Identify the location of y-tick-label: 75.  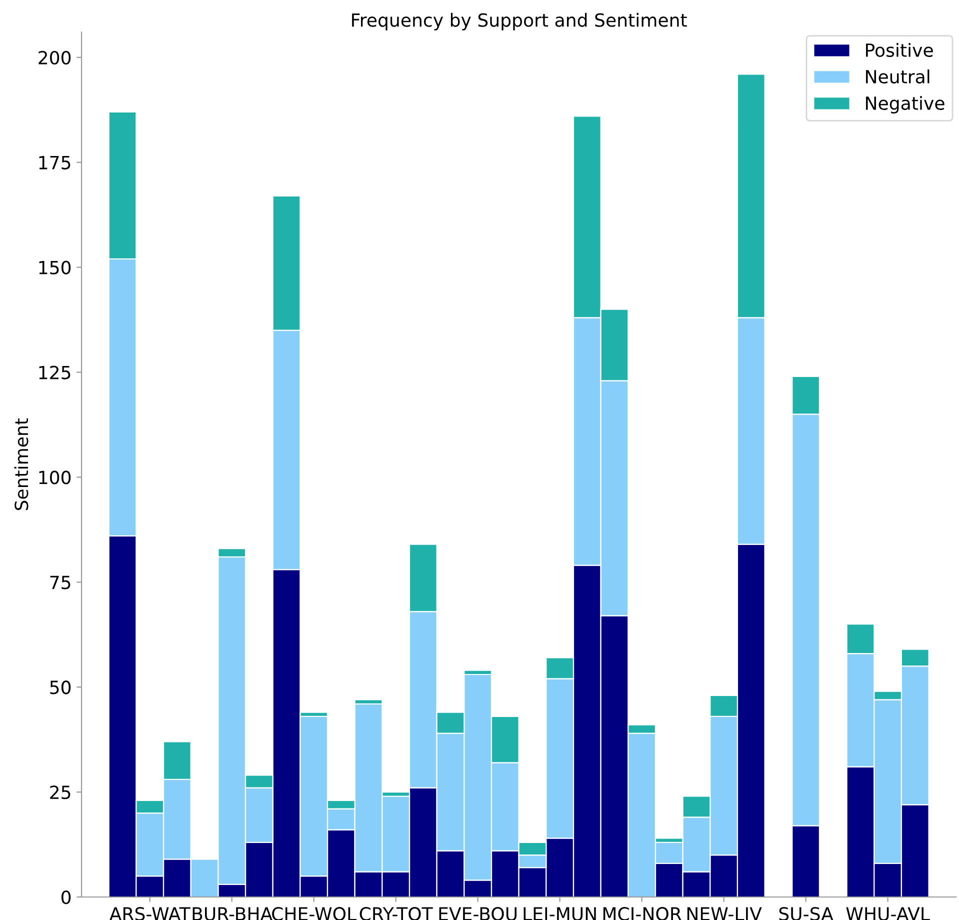
(60, 583).